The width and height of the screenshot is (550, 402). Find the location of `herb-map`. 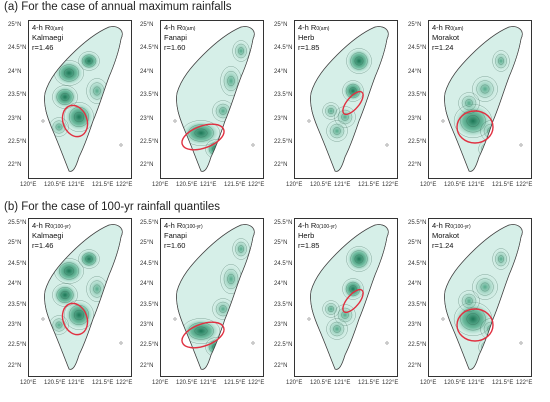

herb-map is located at coordinates (348, 297).